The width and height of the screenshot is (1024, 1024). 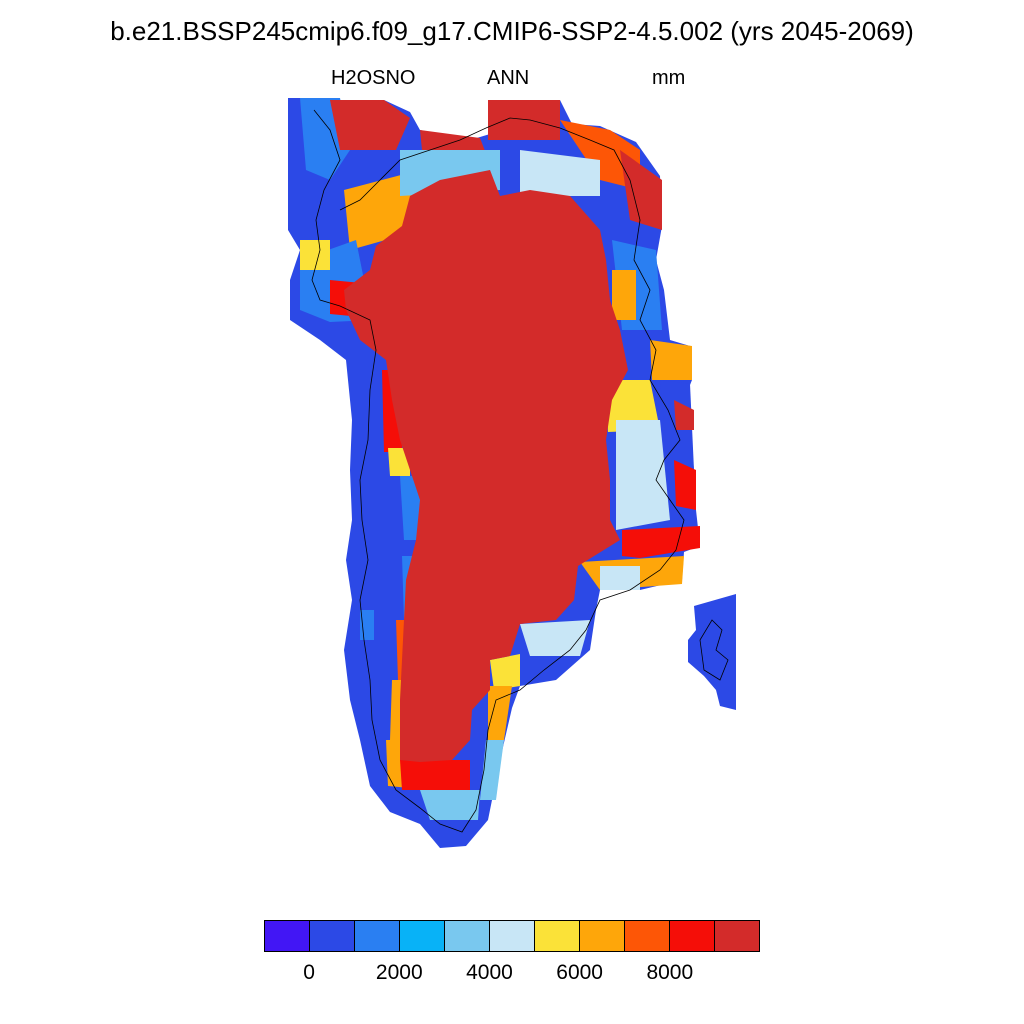 What do you see at coordinates (489, 972) in the screenshot?
I see `colorbar-tick-label: 4000` at bounding box center [489, 972].